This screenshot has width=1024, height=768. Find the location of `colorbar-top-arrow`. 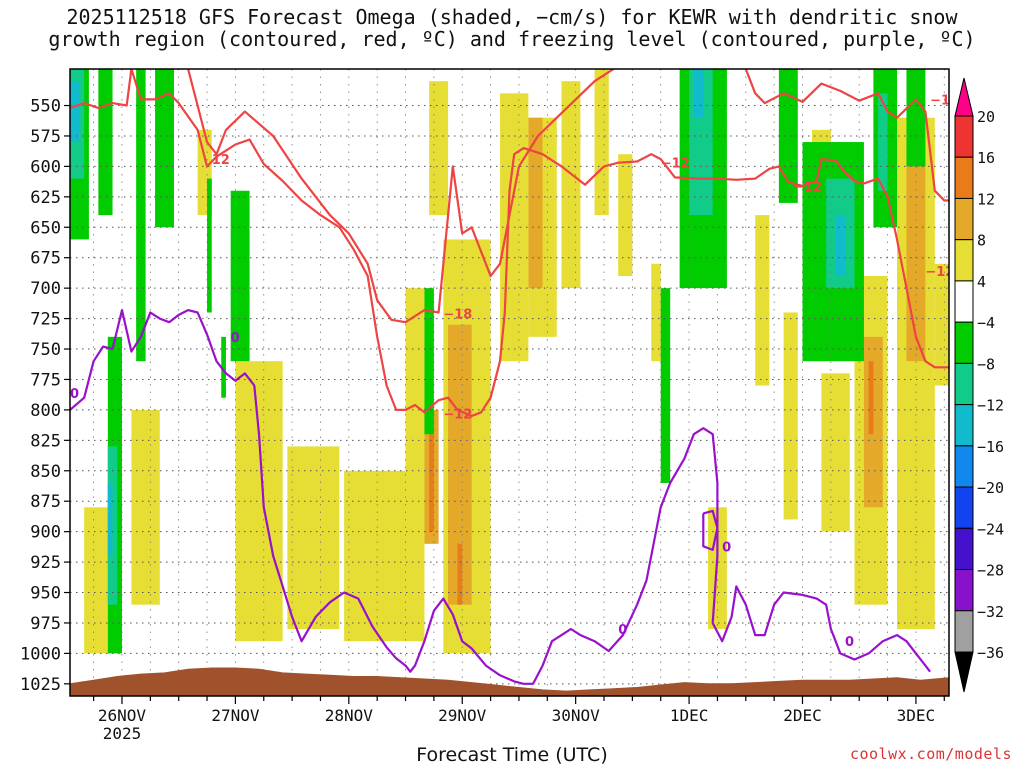

colorbar-top-arrow is located at coordinates (964, 97).